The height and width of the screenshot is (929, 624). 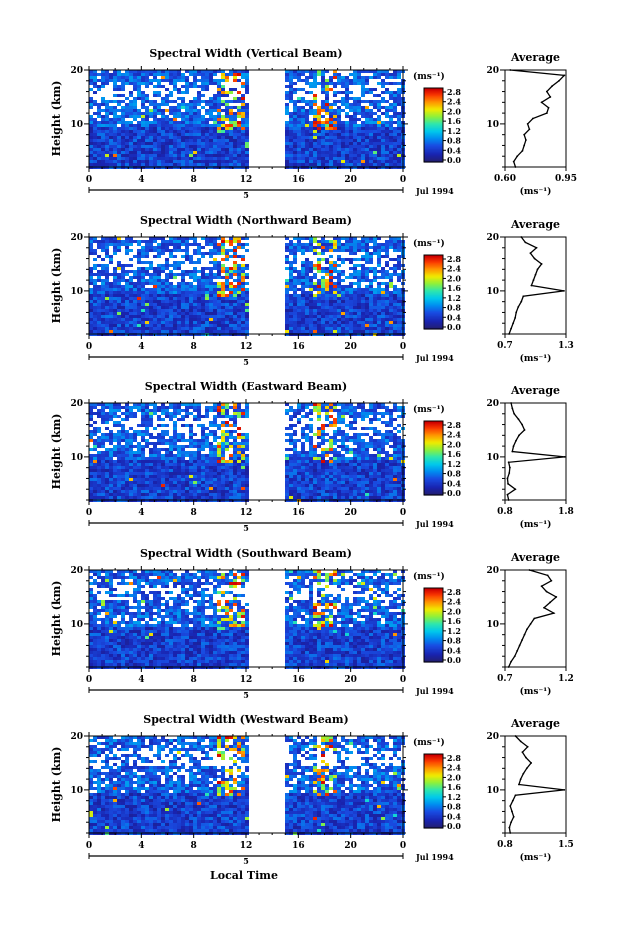 I want to click on average-profile: Average 10 20 0.7 1.2 (ms⁻¹), so click(x=529, y=624).